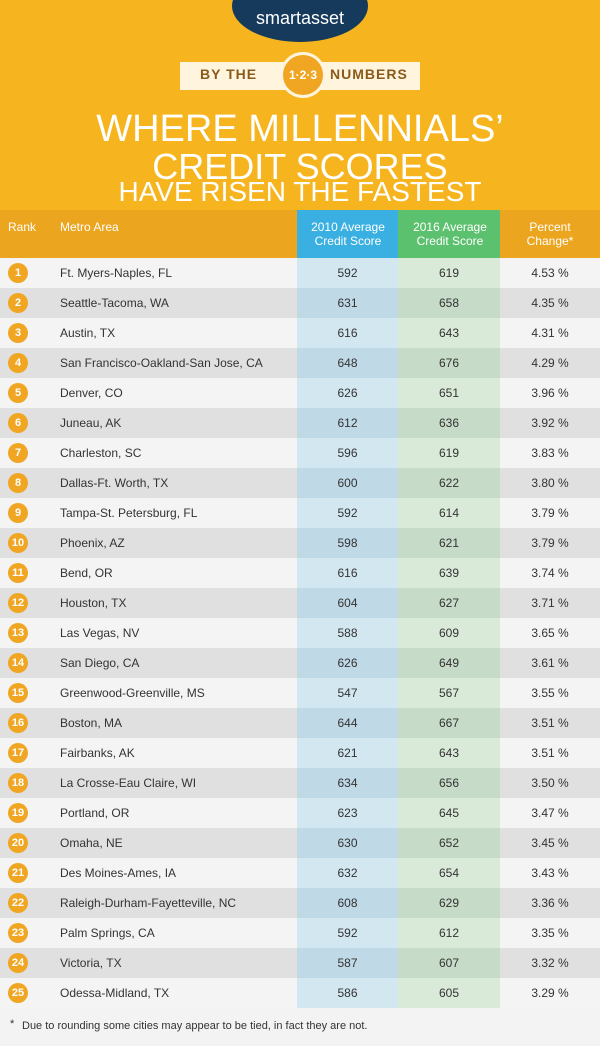  What do you see at coordinates (449, 963) in the screenshot?
I see `score-2016: 607` at bounding box center [449, 963].